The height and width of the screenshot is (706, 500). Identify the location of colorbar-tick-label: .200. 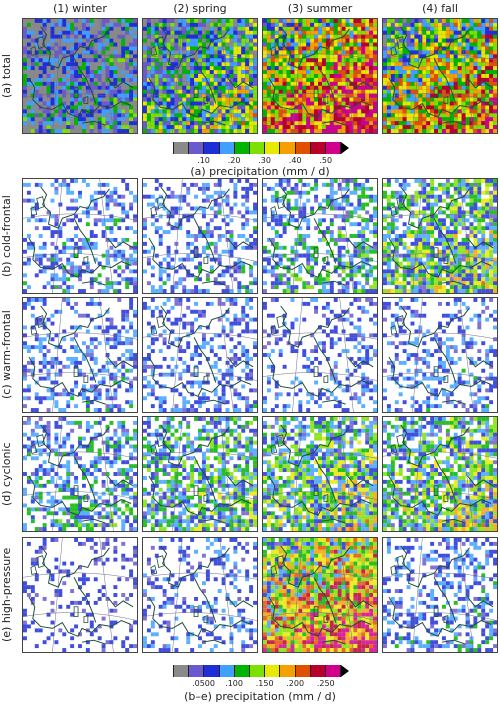
(295, 683).